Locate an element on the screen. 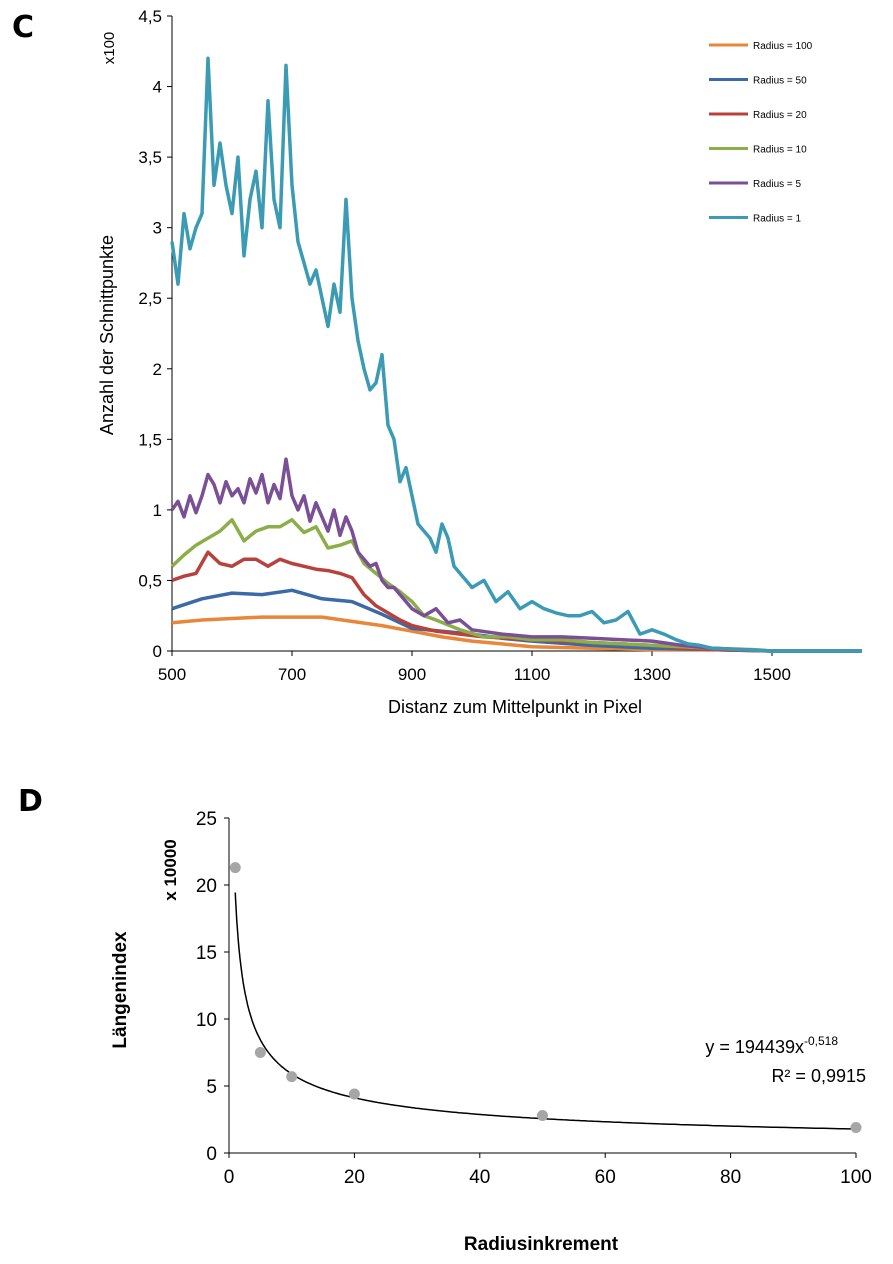 The width and height of the screenshot is (893, 1264). chart-c-y-tick-label: 0,5 is located at coordinates (150, 580).